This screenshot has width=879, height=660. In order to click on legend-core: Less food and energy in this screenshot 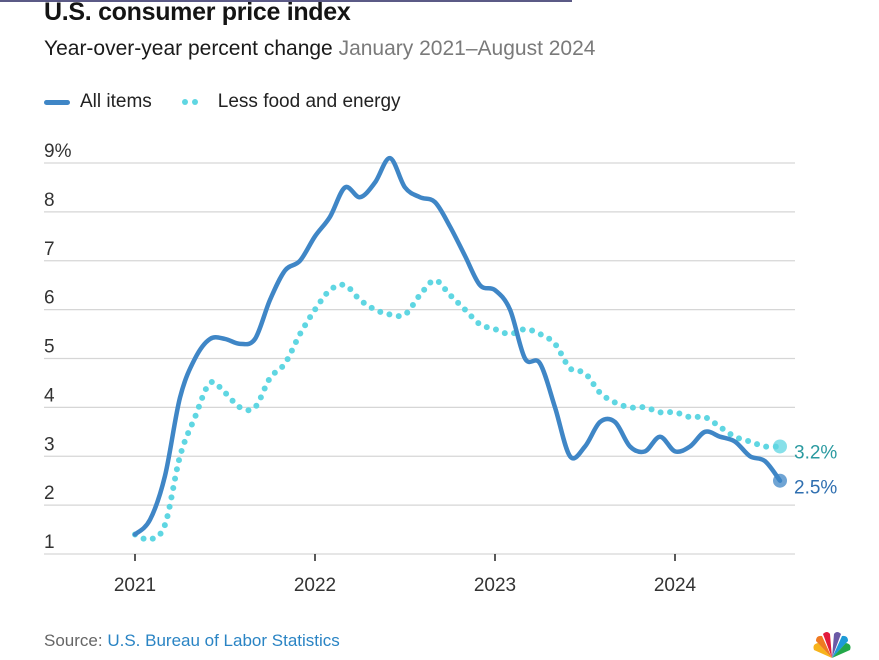, I will do `click(309, 101)`.